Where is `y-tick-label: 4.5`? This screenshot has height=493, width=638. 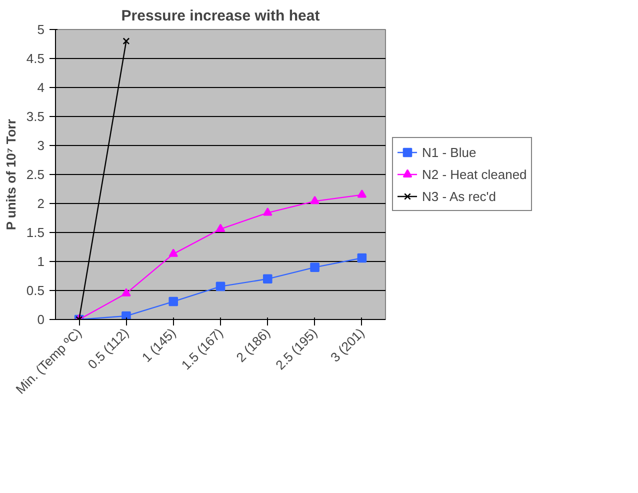 y-tick-label: 4.5 is located at coordinates (35, 58).